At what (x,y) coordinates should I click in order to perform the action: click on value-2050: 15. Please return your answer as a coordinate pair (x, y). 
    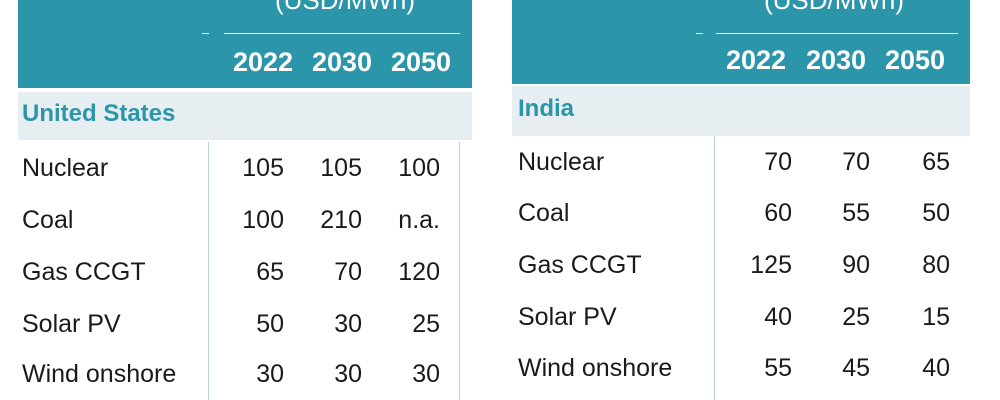
    Looking at the image, I should click on (936, 317).